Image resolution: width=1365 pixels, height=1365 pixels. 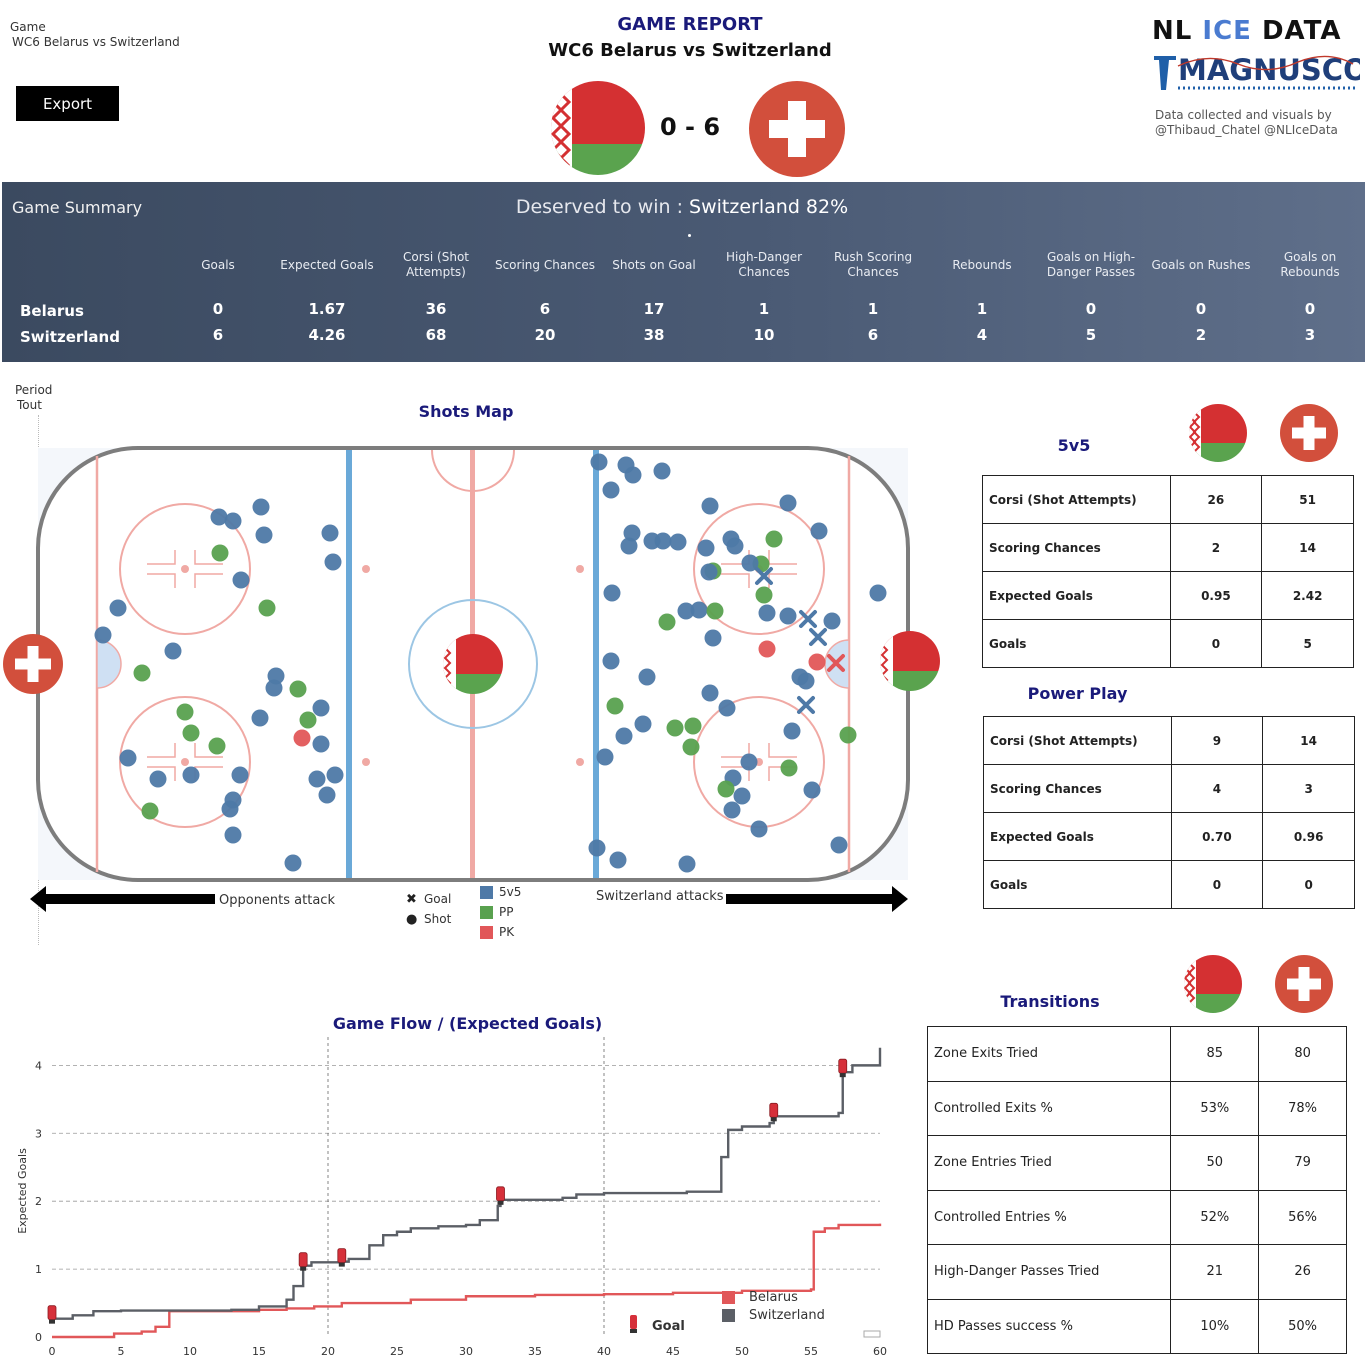 I want to click on goal-legend-icon, so click(x=633, y=1322).